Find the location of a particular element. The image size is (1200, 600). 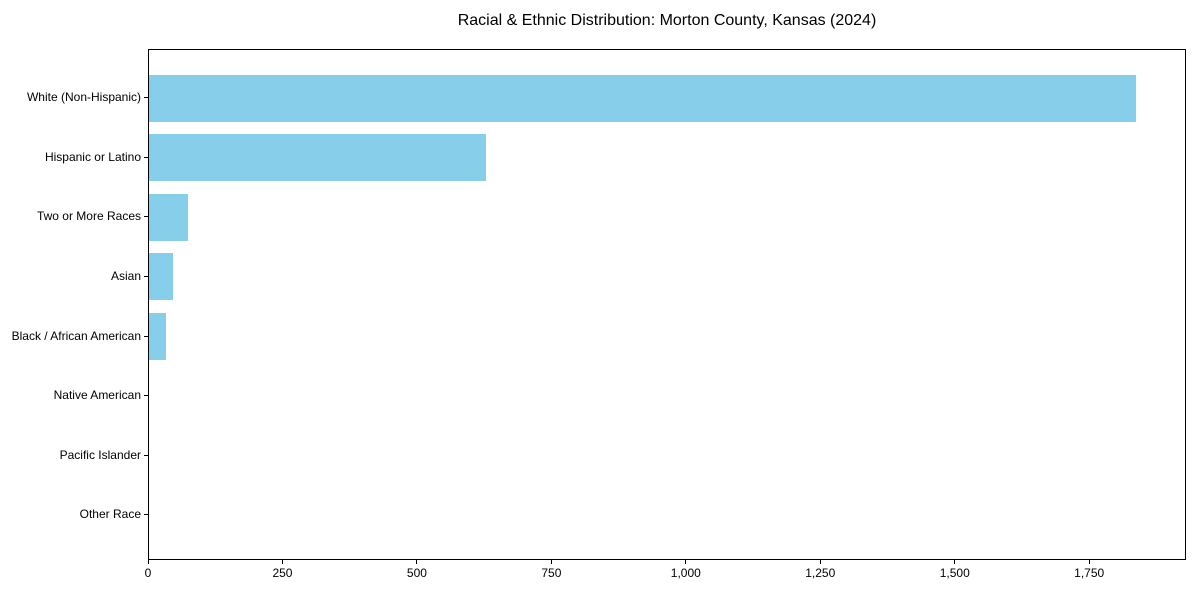

y-tick-label-native-american: Native American is located at coordinates (97, 395).